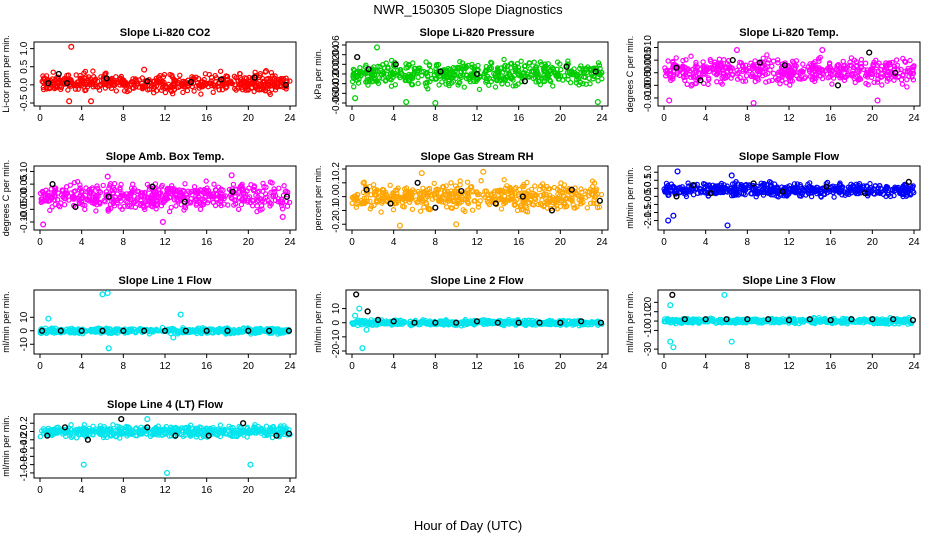 The image size is (936, 540). Describe the element at coordinates (165, 281) in the screenshot. I see `panel-title: Slope Line 1 Flow` at that location.